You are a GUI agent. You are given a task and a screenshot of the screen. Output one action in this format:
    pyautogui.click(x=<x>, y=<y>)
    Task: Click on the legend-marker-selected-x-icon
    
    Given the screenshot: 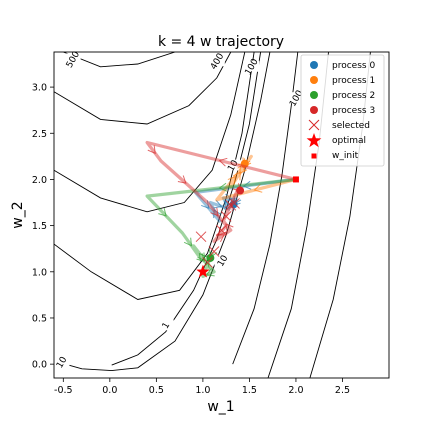 What is the action you would take?
    pyautogui.click(x=314, y=125)
    